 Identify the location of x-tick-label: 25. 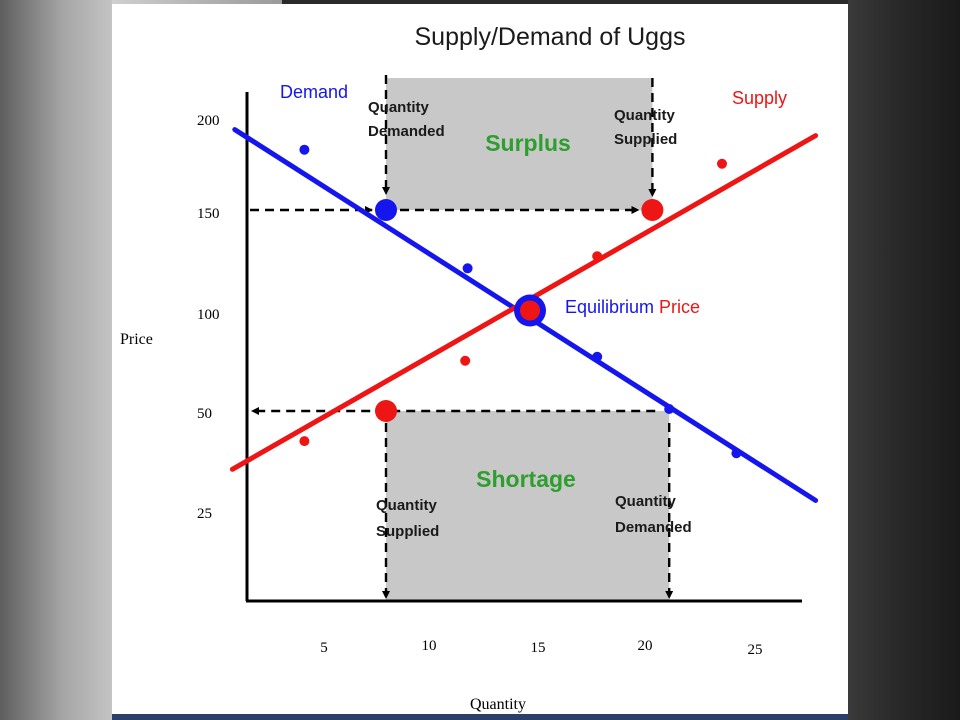
(755, 650).